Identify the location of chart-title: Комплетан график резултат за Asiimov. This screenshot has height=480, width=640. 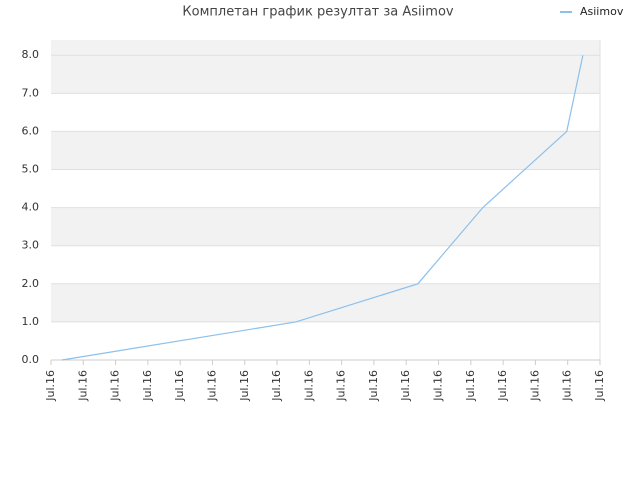
(317, 12).